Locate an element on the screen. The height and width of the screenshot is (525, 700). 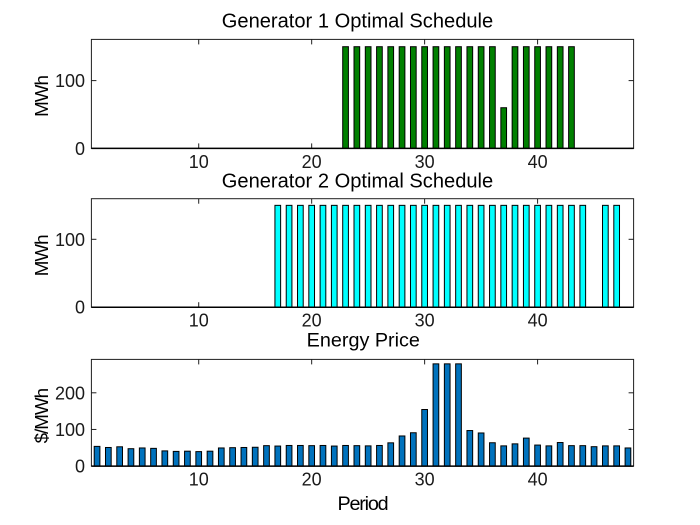
svg-text: $/MWh is located at coordinates (41, 415).